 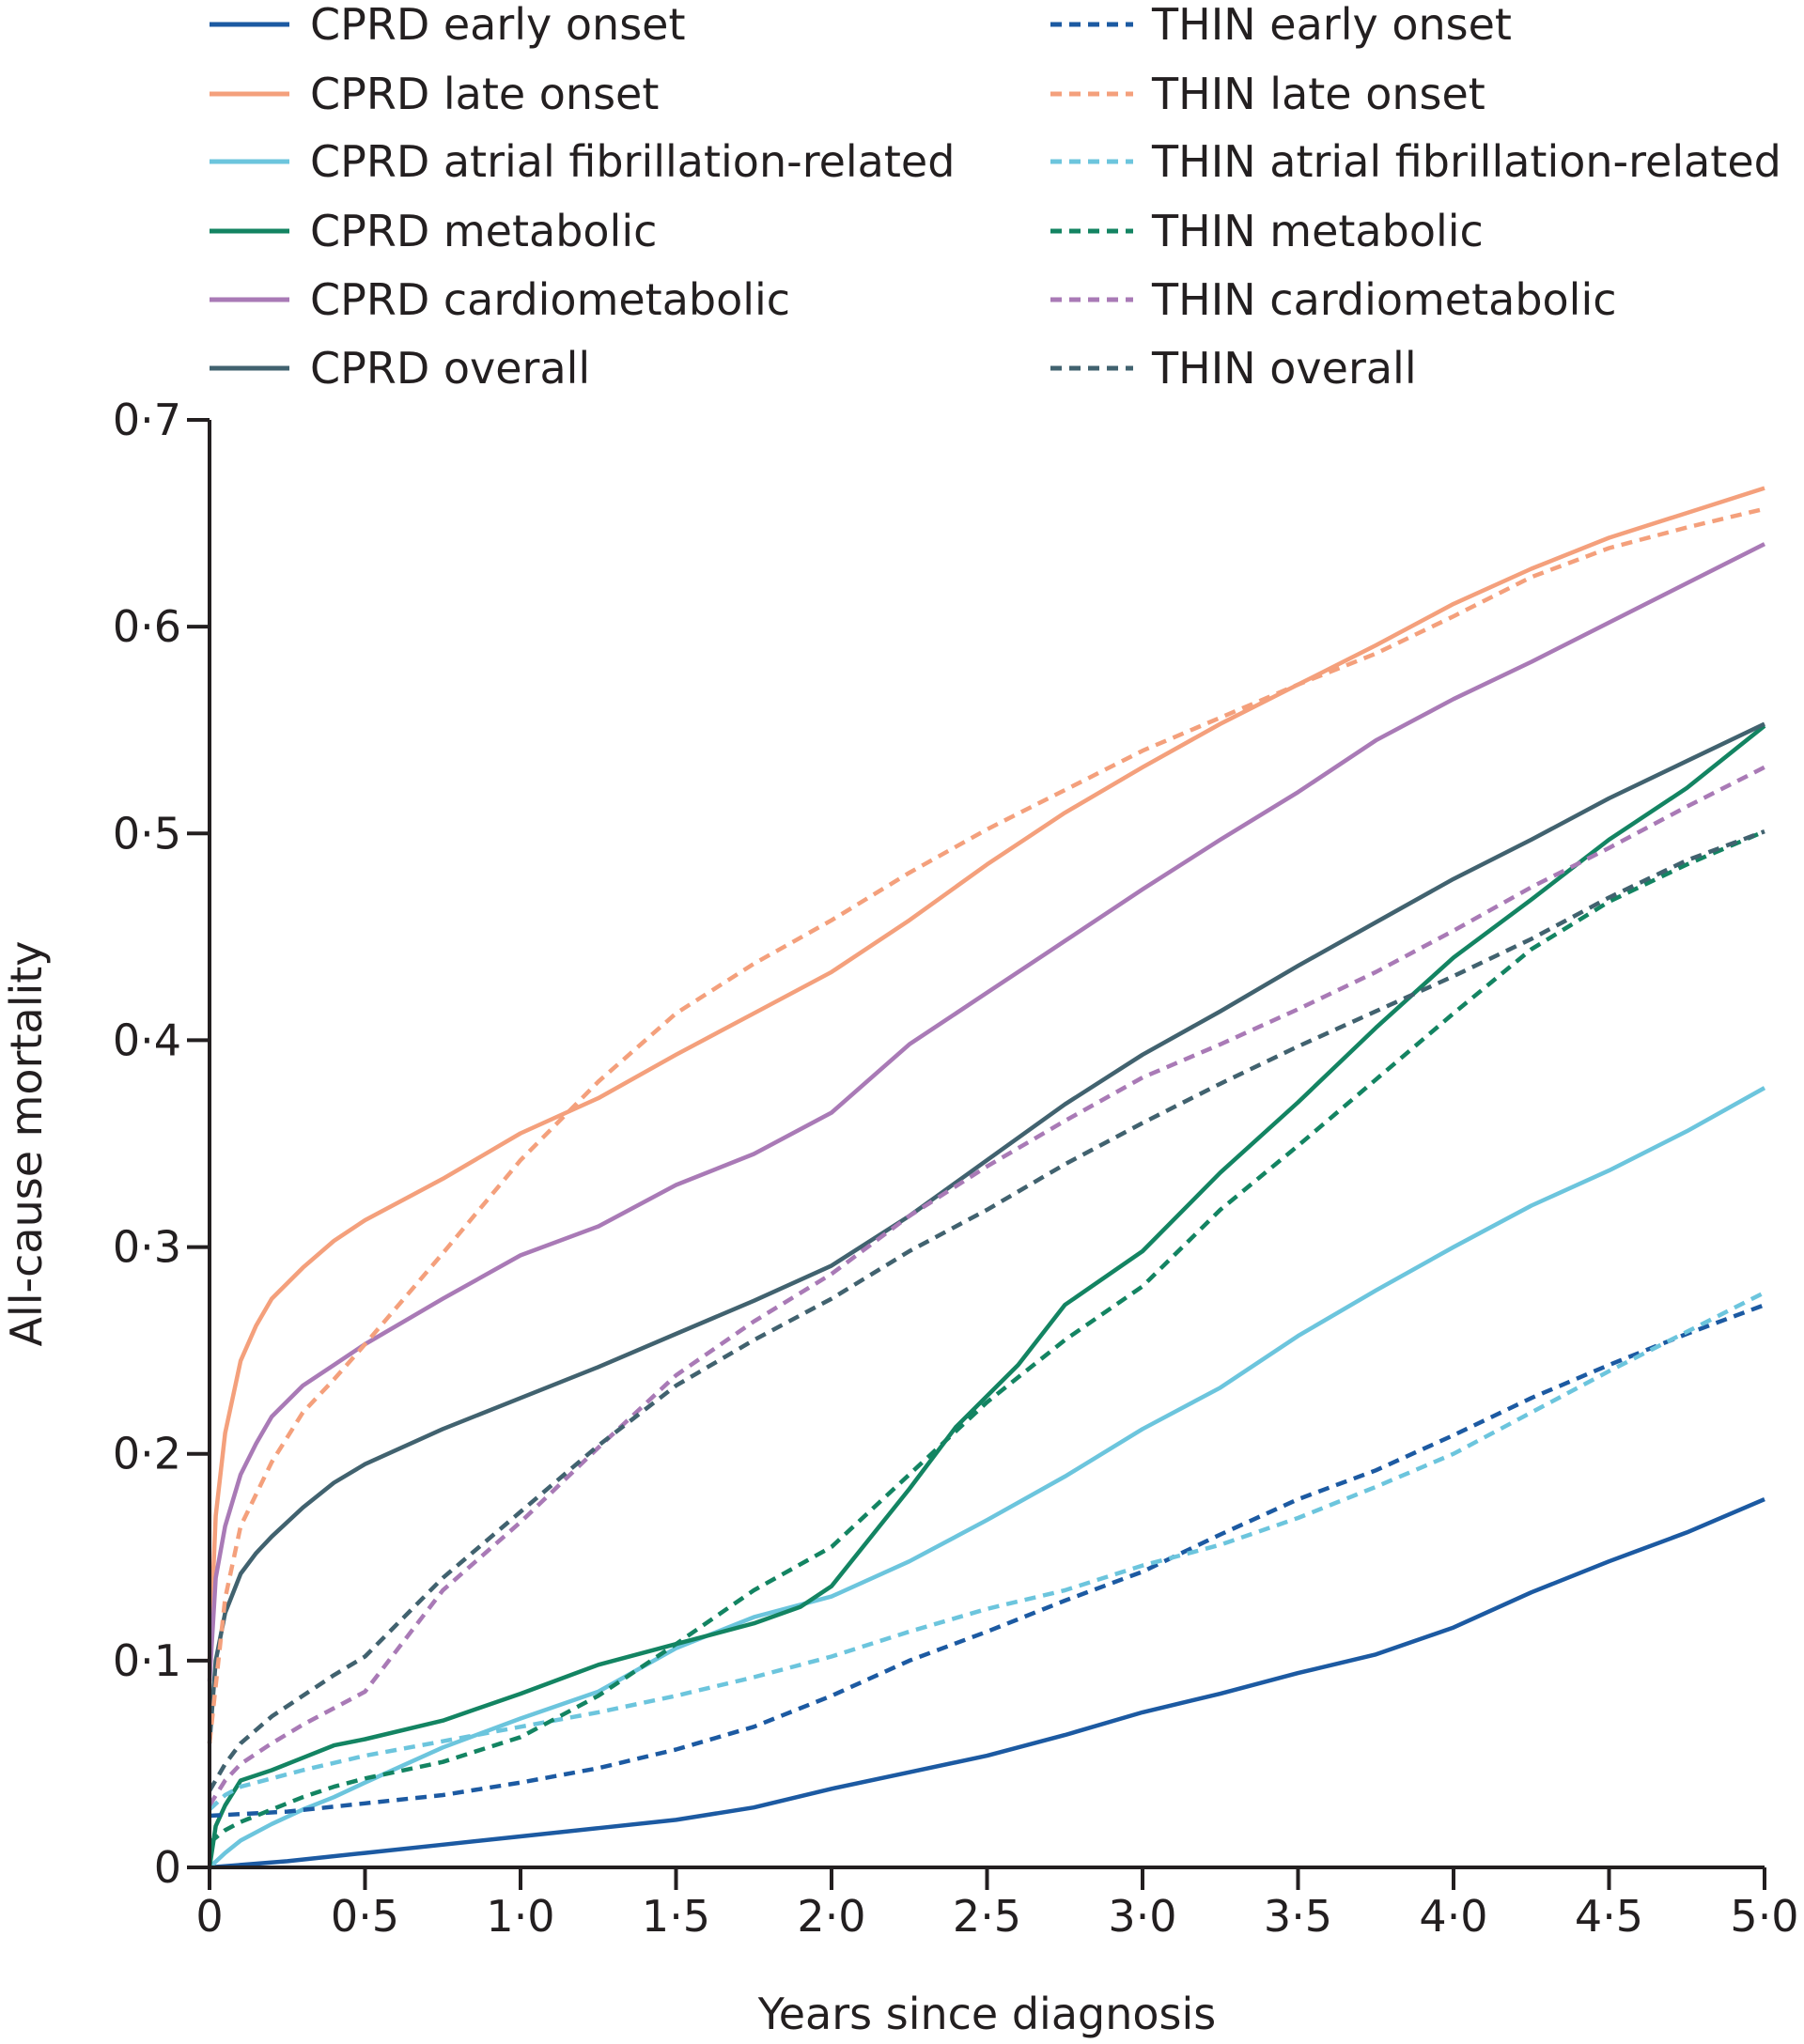 I want to click on y-ticks: 0 0·1 0·2 0·3 0·4 0·5 0·6 0·7, so click(x=161, y=1144).